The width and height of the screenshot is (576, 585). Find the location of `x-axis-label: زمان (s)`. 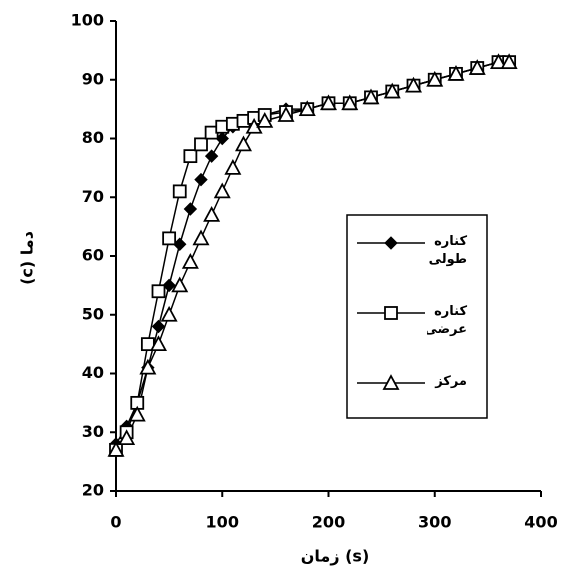

x-axis-label: زمان (s) is located at coordinates (335, 556).